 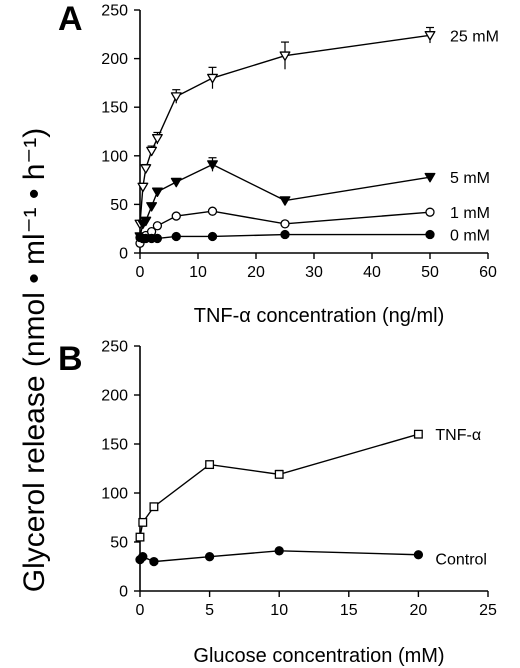 I want to click on panel-a-x-tick-label: 40, so click(x=372, y=272).